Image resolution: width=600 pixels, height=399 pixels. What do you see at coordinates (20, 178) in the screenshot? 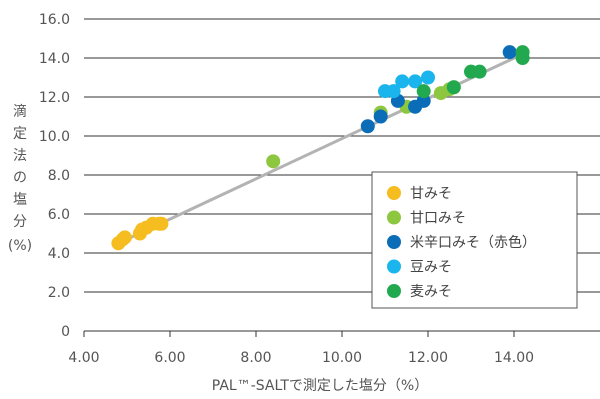
I see `y-axis-title-char: の` at bounding box center [20, 178].